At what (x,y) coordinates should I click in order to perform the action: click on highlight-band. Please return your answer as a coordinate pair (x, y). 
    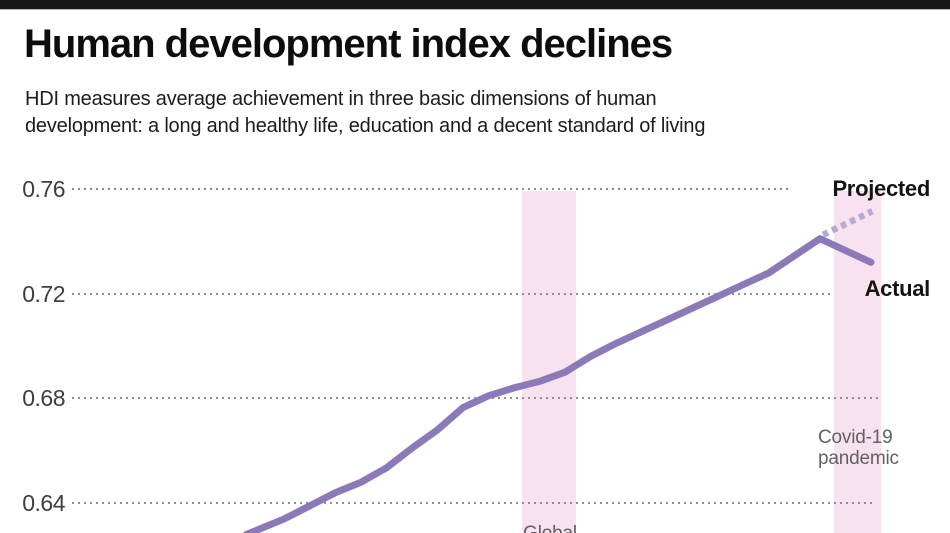
    Looking at the image, I should click on (549, 362).